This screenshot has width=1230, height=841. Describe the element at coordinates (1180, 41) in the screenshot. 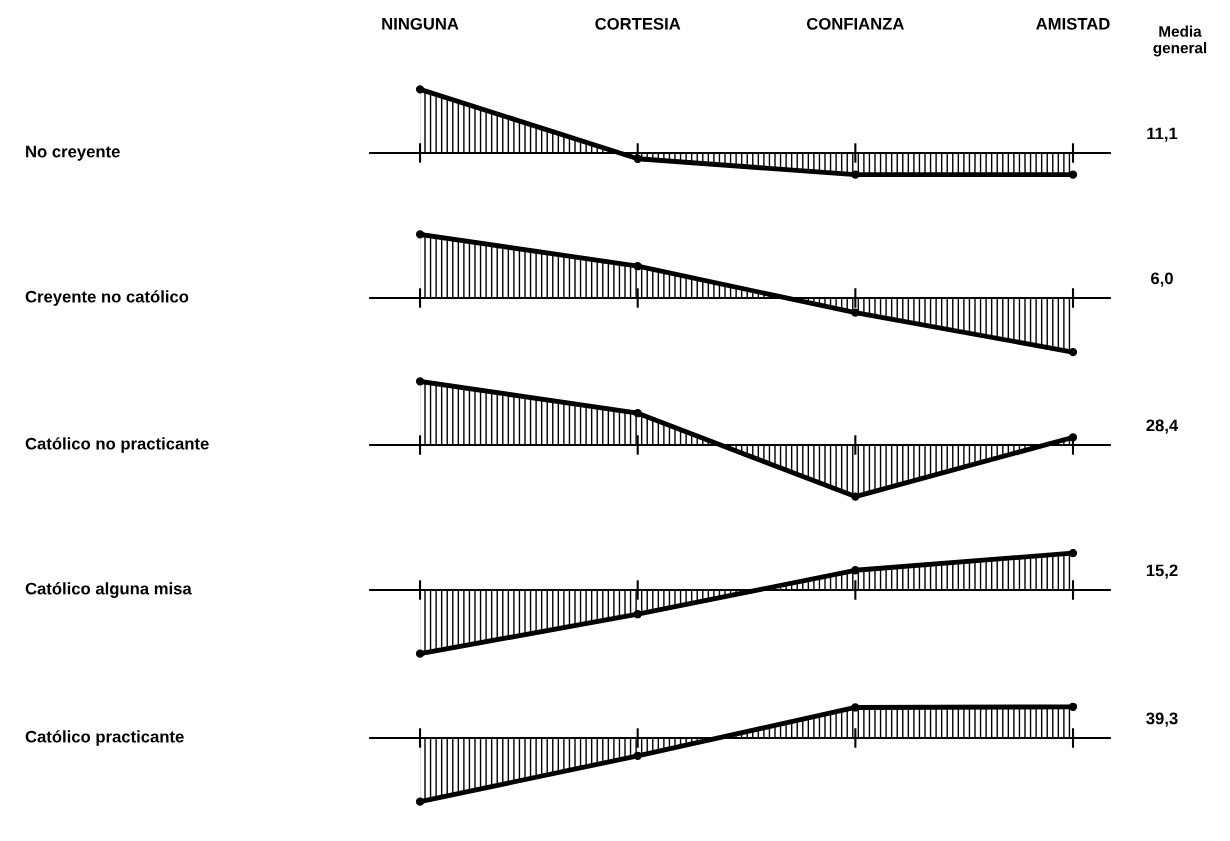

I see `text: Media general` at that location.